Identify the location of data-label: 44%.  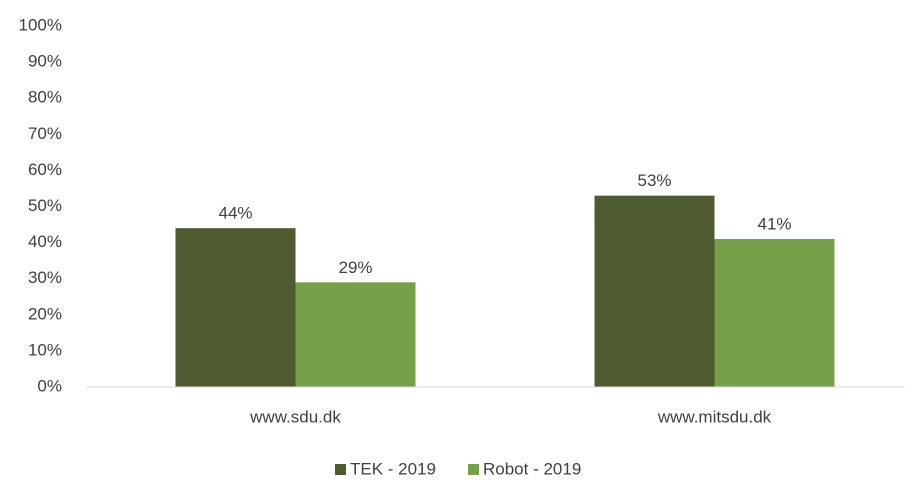
(235, 213).